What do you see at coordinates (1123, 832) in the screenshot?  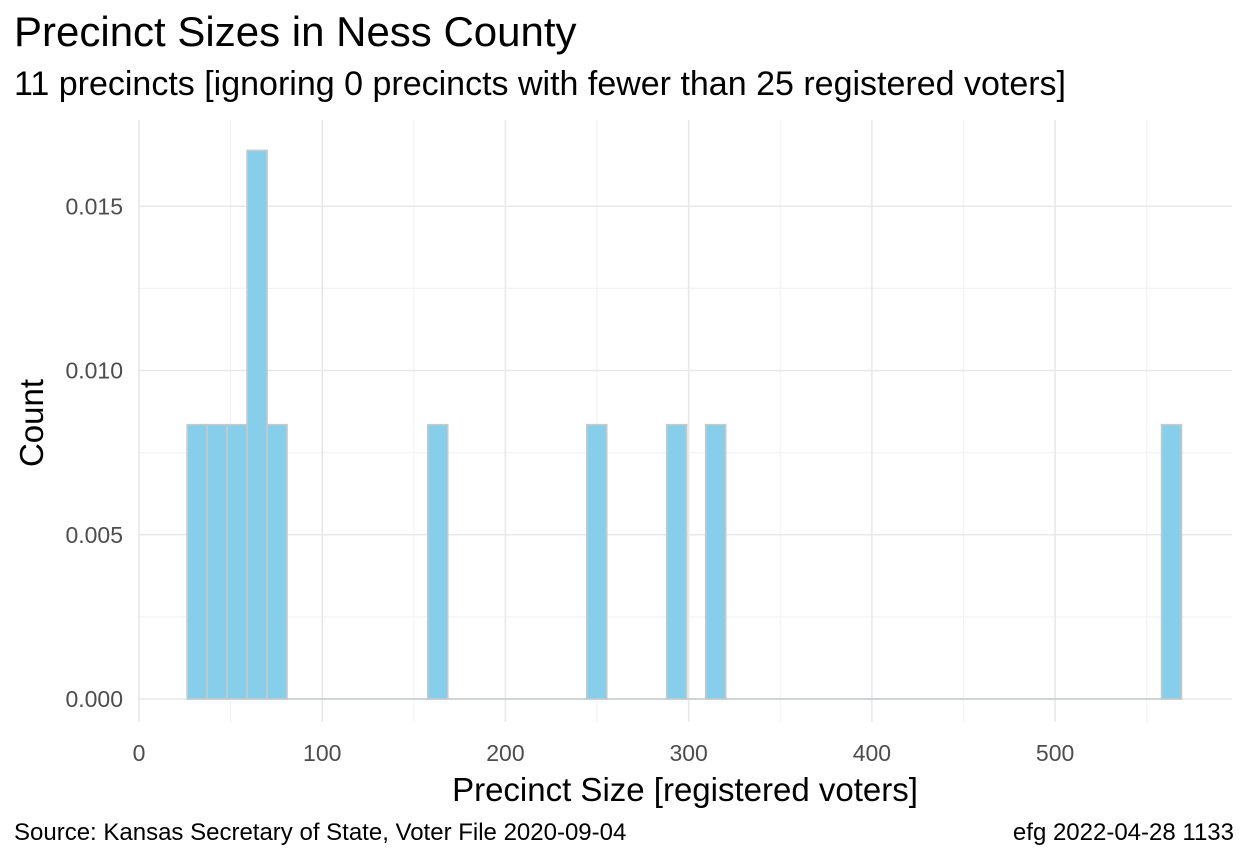 I see `timestamp-caption: efg 2022-04-28 1133` at bounding box center [1123, 832].